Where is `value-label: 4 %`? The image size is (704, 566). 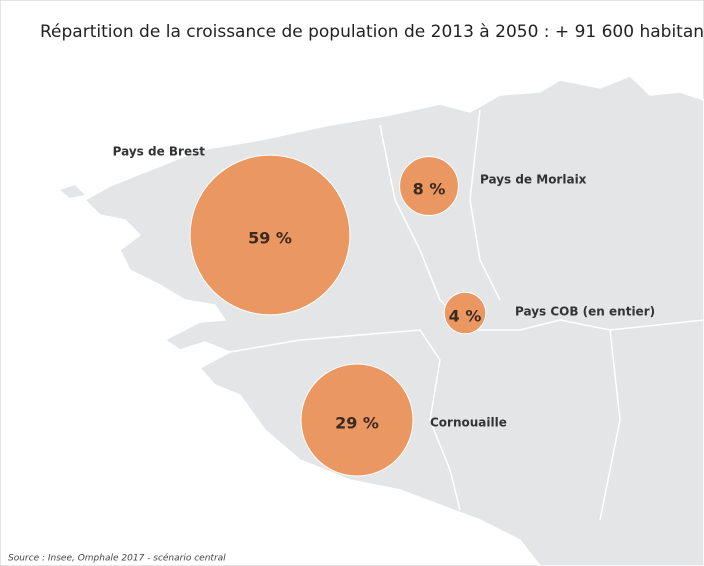 value-label: 4 % is located at coordinates (465, 316).